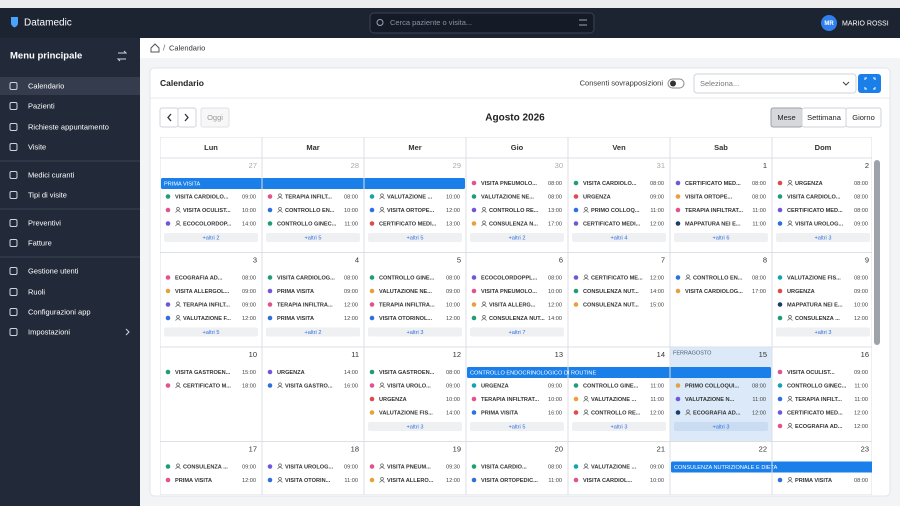 The image size is (900, 506). What do you see at coordinates (44, 222) in the screenshot?
I see `menu-item: Preventivi` at bounding box center [44, 222].